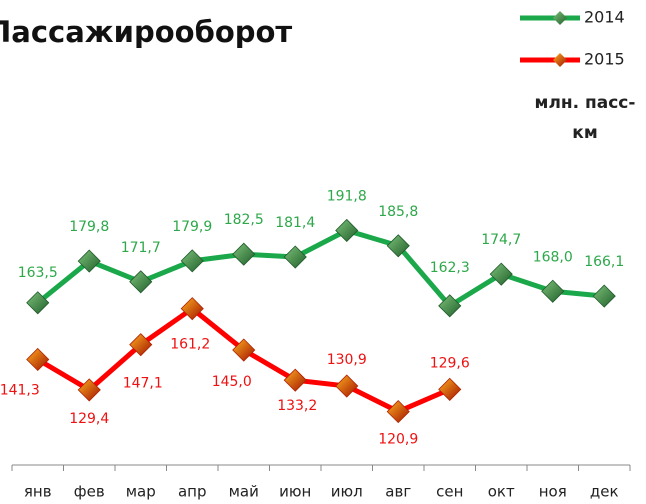  What do you see at coordinates (347, 492) in the screenshot?
I see `x-tick-label: июл` at bounding box center [347, 492].